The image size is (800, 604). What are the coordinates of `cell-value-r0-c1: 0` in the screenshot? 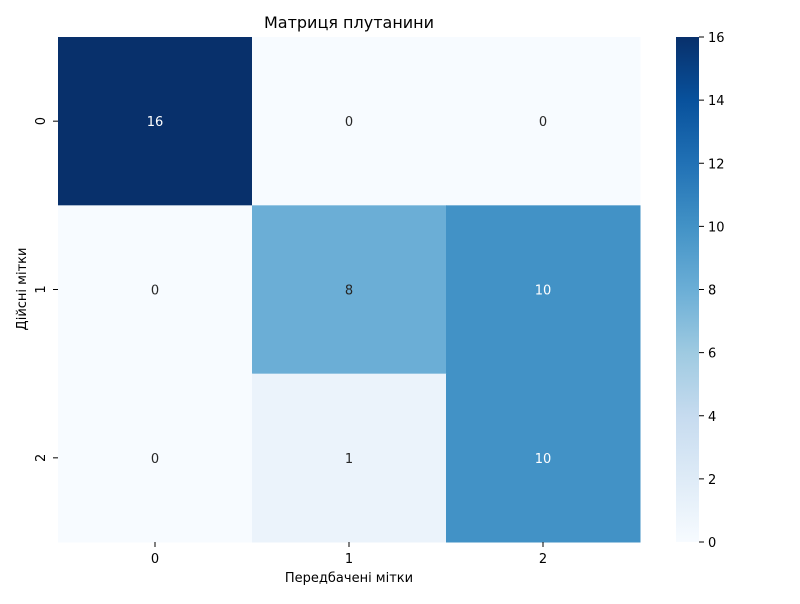 It's located at (349, 122).